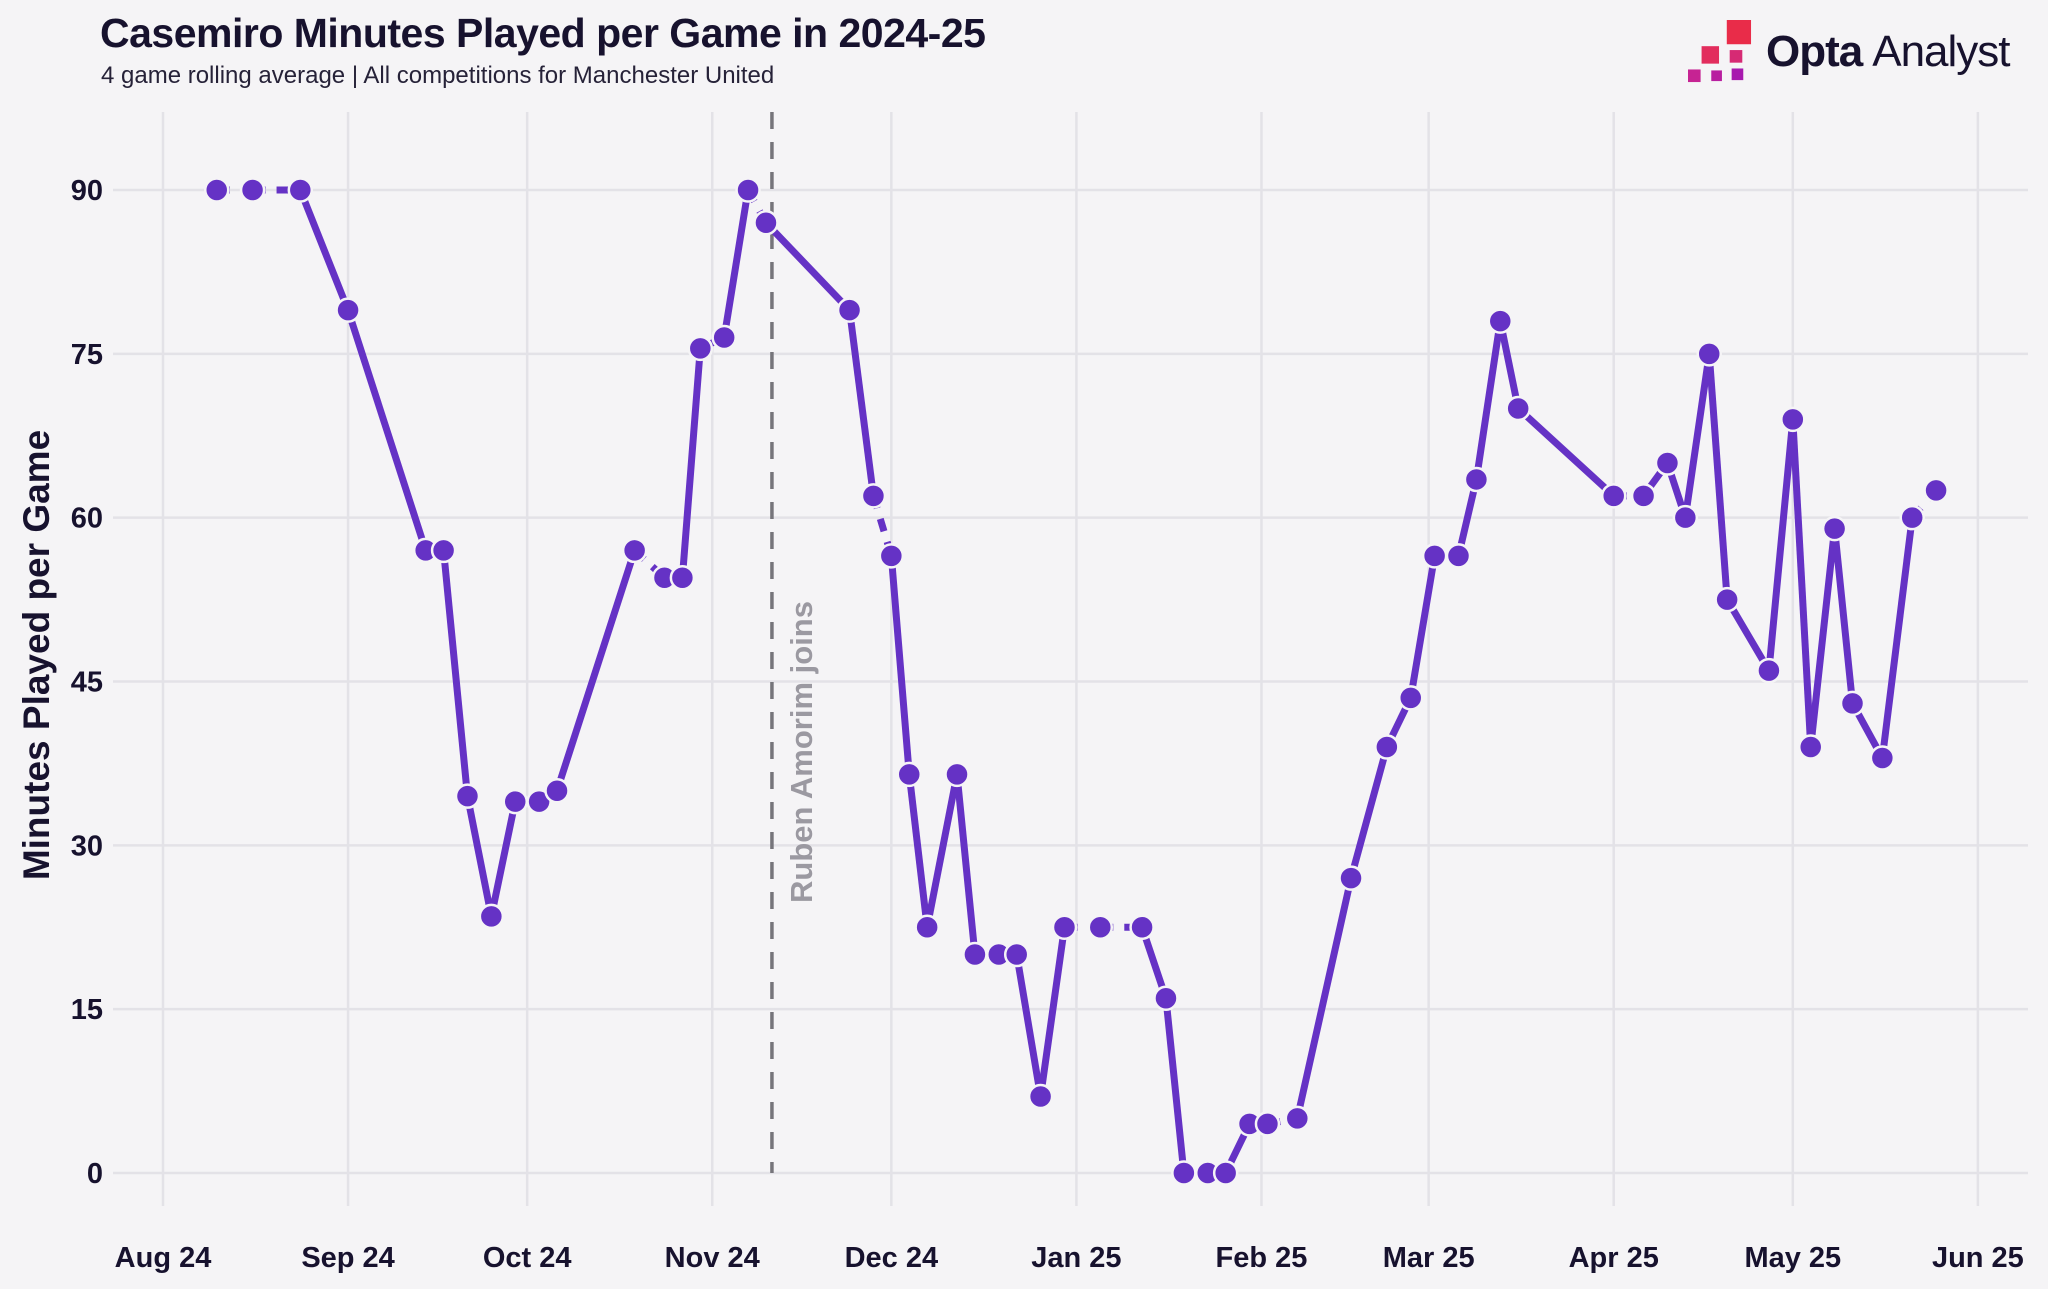 The width and height of the screenshot is (2048, 1289). What do you see at coordinates (1262, 1258) in the screenshot?
I see `x-axis-tick-label: Feb 25` at bounding box center [1262, 1258].